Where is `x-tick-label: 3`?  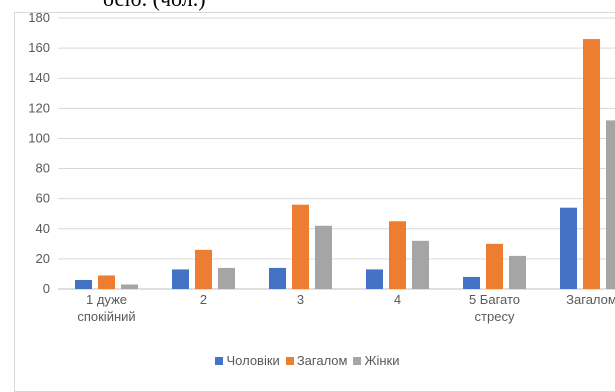
x-tick-label: 3 is located at coordinates (300, 299).